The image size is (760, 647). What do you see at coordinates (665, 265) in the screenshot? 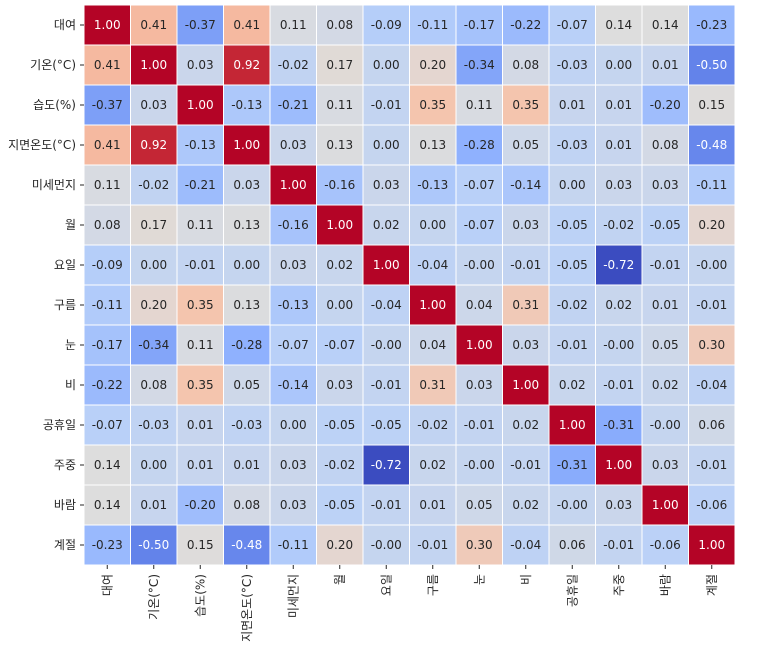
I see `heatmap-cell-r6-c12` at bounding box center [665, 265].